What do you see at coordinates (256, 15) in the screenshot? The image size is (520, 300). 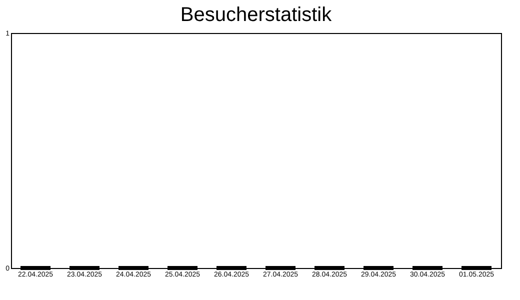 I see `chart-title: Besucherstatistik` at bounding box center [256, 15].